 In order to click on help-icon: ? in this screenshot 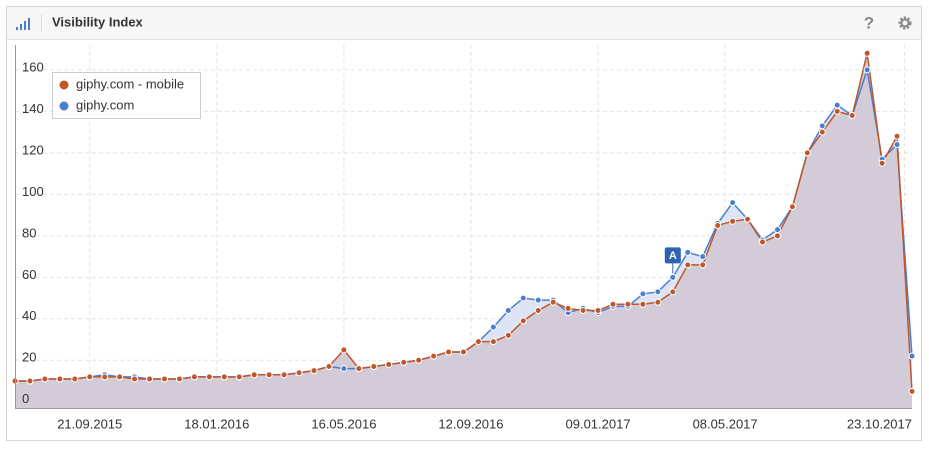, I will do `click(869, 22)`.